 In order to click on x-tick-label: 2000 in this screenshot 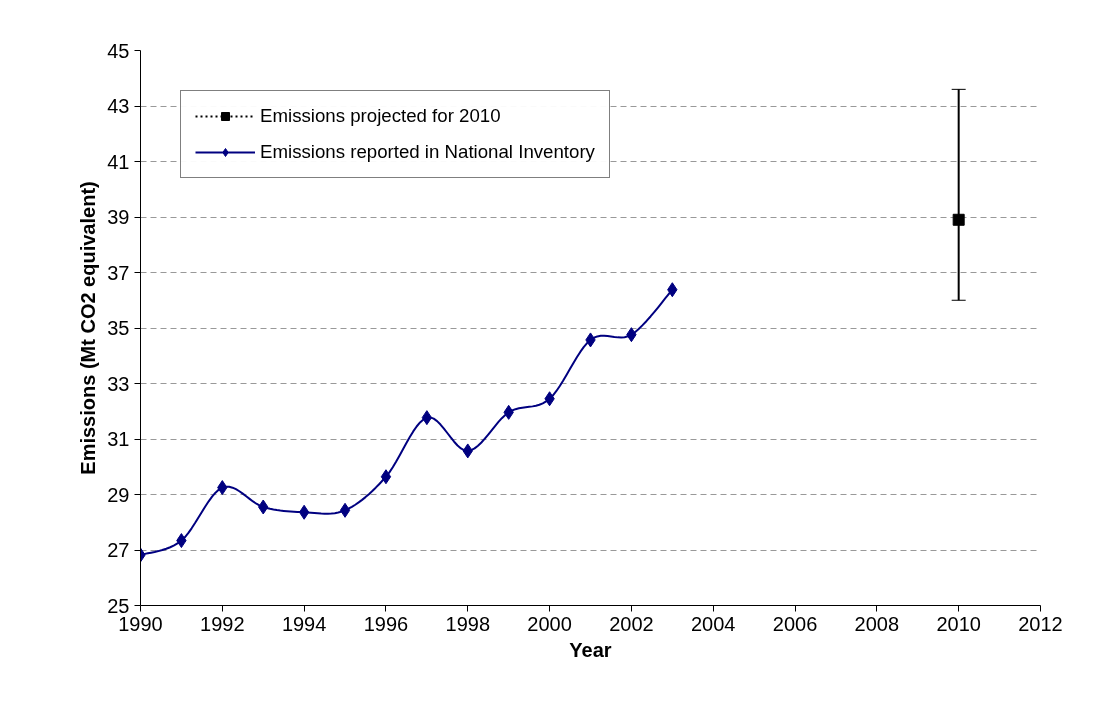, I will do `click(549, 623)`.